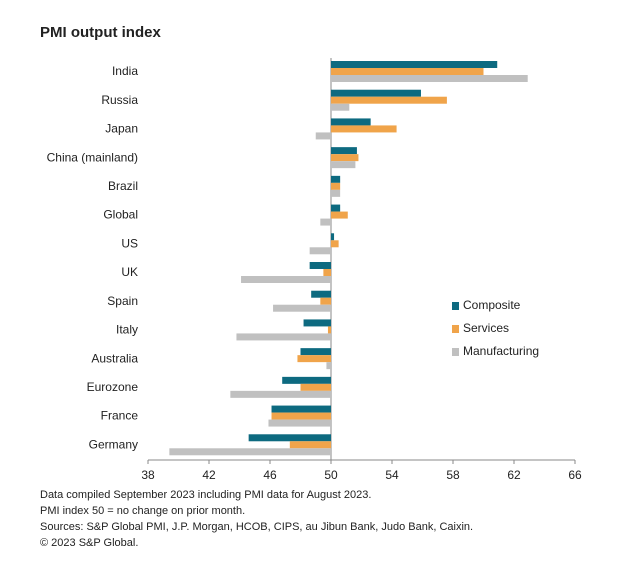 This screenshot has width=619, height=570. Describe the element at coordinates (575, 475) in the screenshot. I see `x-tick-label: 66` at that location.